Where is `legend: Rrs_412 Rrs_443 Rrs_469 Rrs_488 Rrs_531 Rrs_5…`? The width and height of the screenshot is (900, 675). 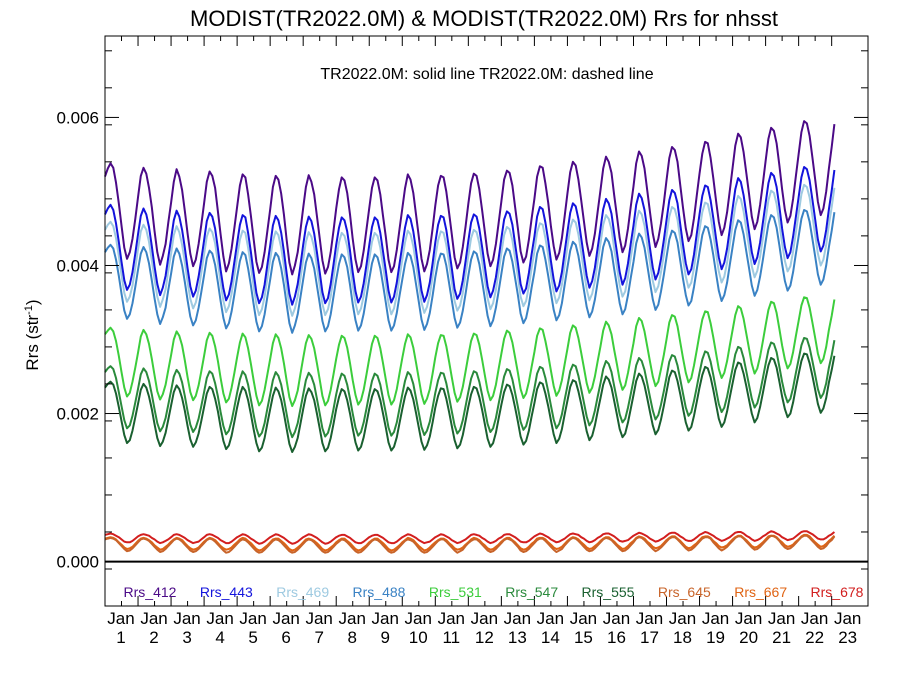
legend: Rrs_412 Rrs_443 Rrs_469 Rrs_488 Rrs_531 Rrs_5… is located at coordinates (494, 592).